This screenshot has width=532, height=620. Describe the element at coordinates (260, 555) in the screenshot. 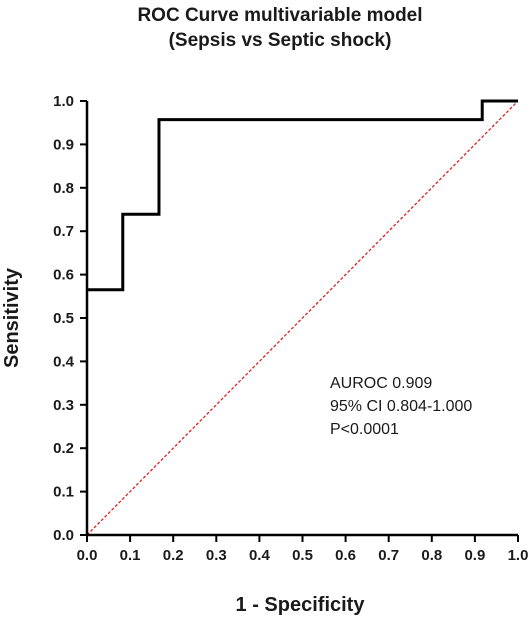

I see `x-tick-label: 0.4` at that location.